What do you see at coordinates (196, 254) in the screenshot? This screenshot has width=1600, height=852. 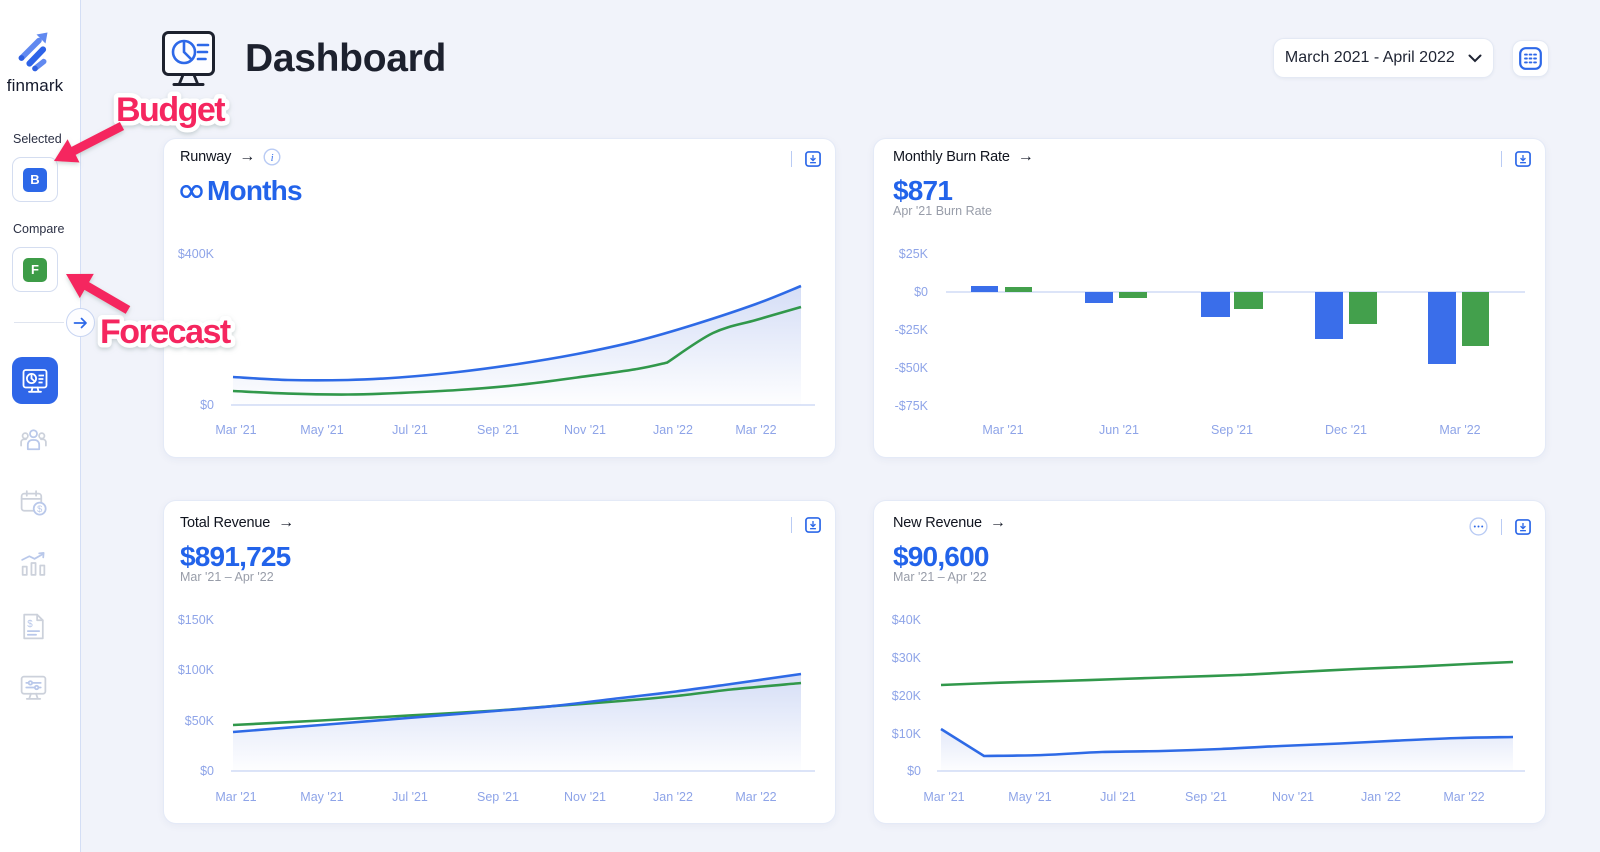 I see `svg-text: $400K` at bounding box center [196, 254].